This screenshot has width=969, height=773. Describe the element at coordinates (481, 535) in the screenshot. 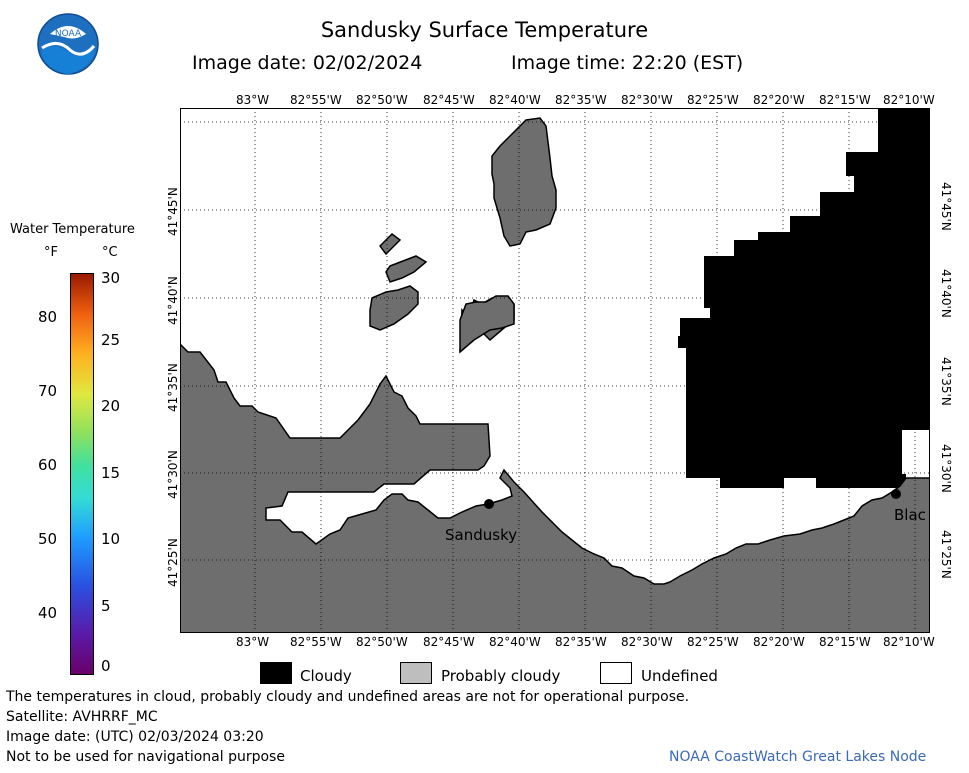

I see `city-label-sandusky: Sandusky` at that location.